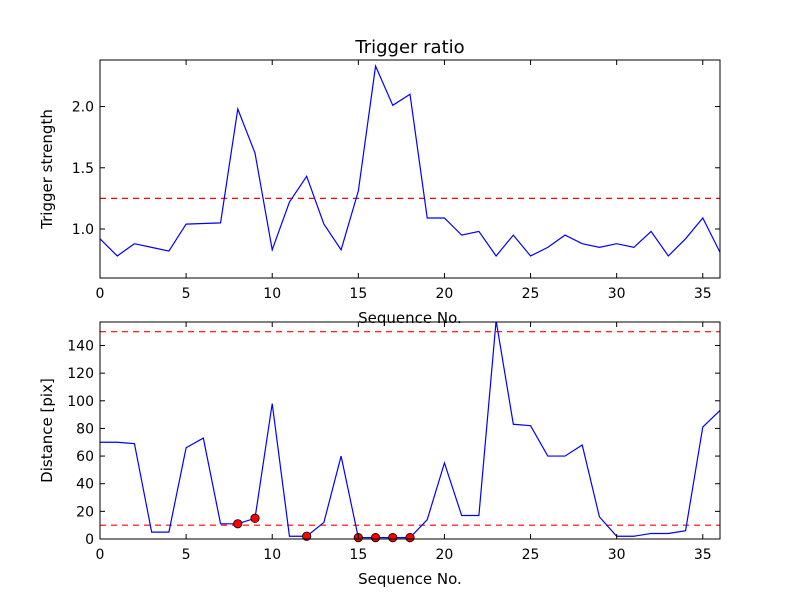 The width and height of the screenshot is (800, 600). I want to click on y-tick-label: 0, so click(89, 540).